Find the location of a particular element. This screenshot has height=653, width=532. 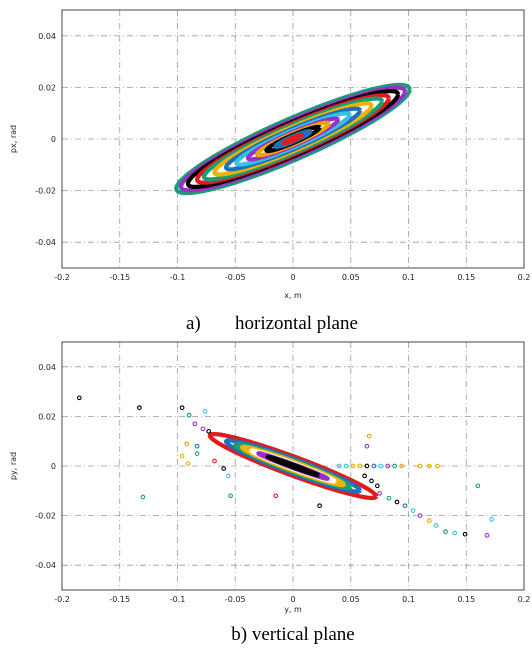

caption-title: b) vertical plane is located at coordinates (292, 634).